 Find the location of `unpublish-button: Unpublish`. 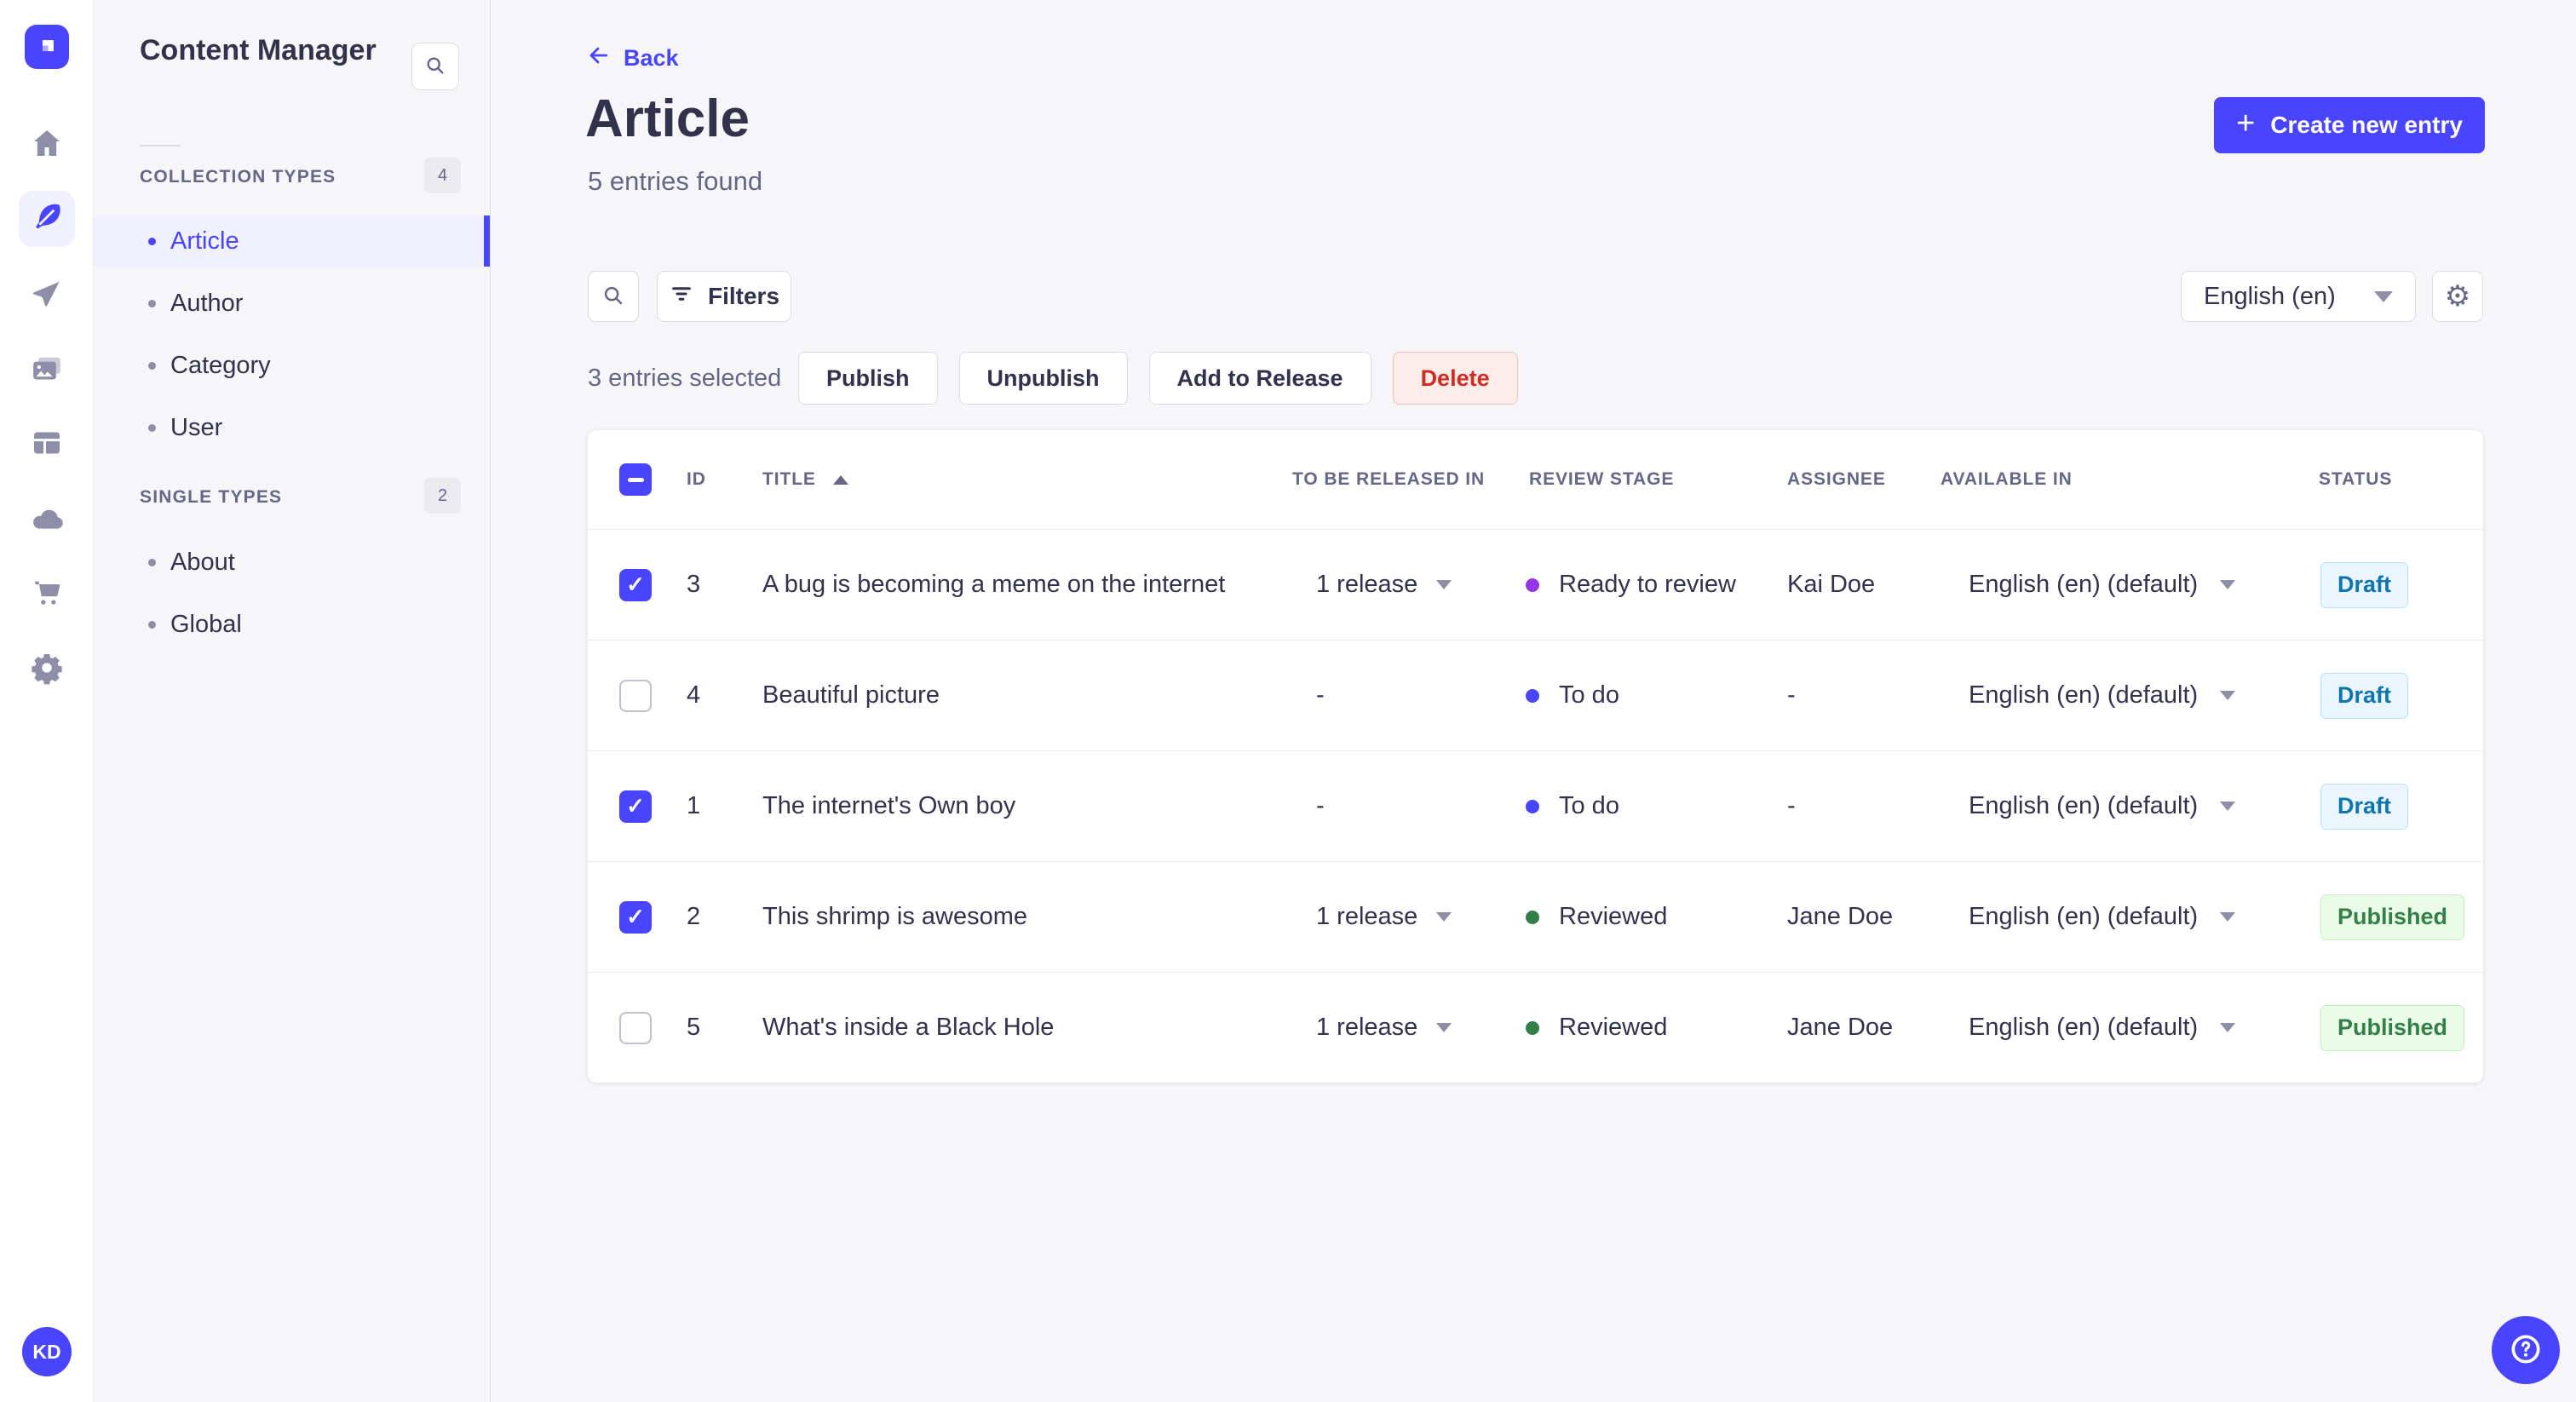

unpublish-button: Unpublish is located at coordinates (1043, 378).